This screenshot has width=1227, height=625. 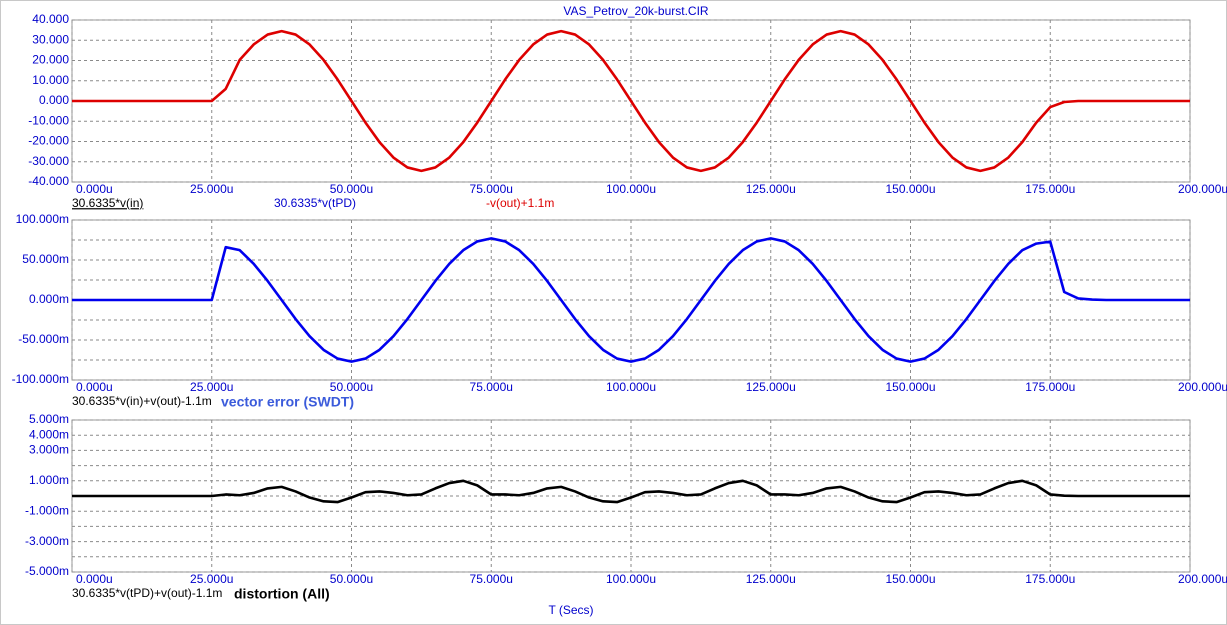 What do you see at coordinates (42, 219) in the screenshot?
I see `y-tick-label: 100.000m` at bounding box center [42, 219].